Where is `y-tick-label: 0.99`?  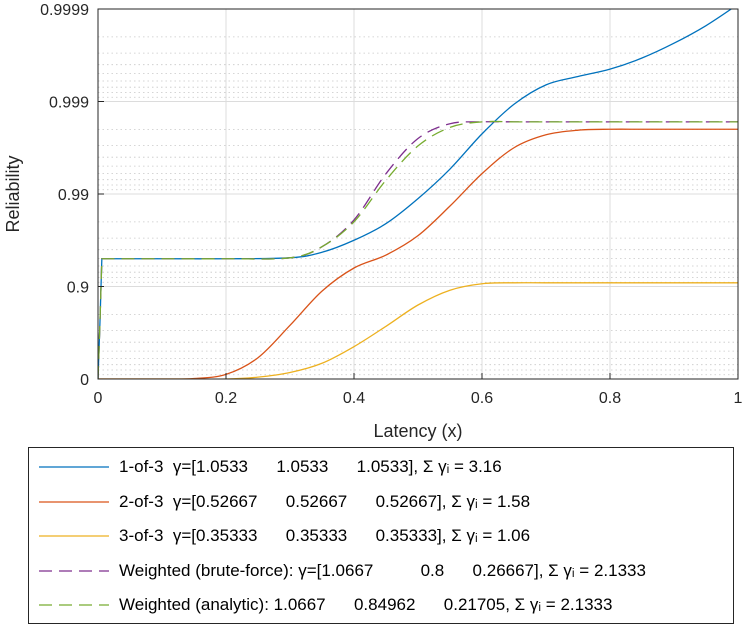
y-tick-label: 0.99 is located at coordinates (73, 195).